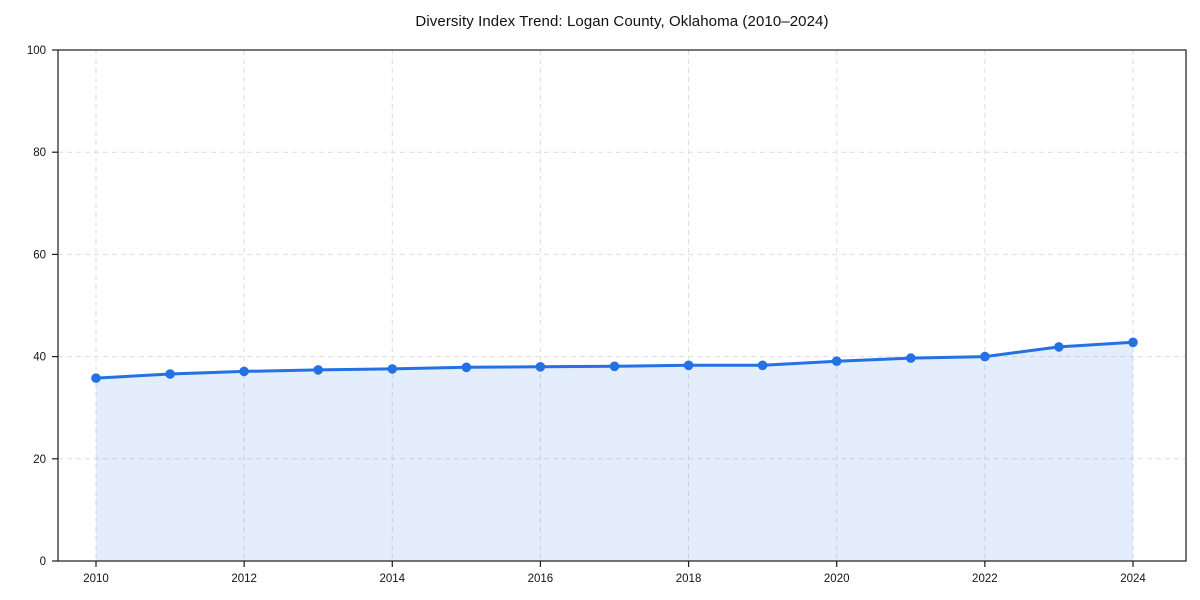  What do you see at coordinates (244, 579) in the screenshot?
I see `x-tick-label-2012: 2012` at bounding box center [244, 579].